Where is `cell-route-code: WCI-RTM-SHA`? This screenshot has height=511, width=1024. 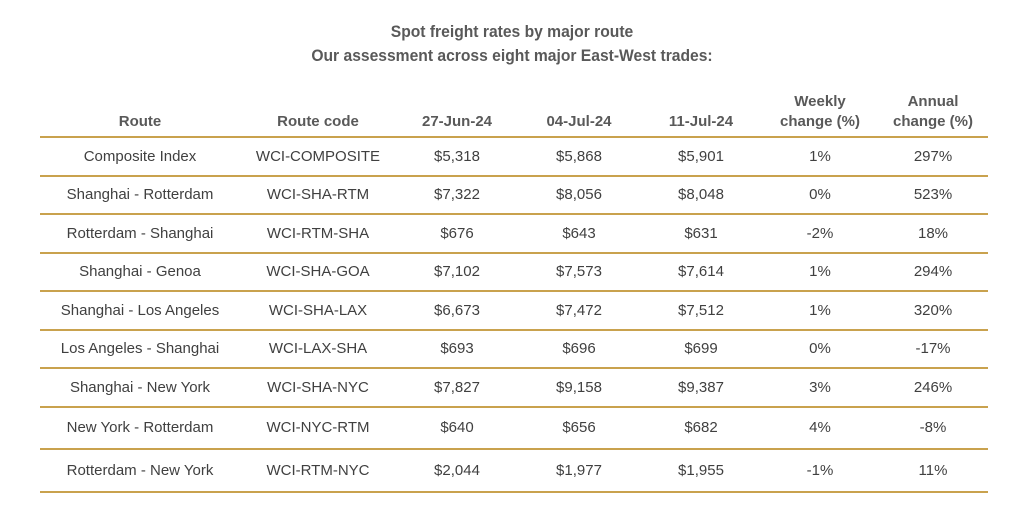
cell-route-code: WCI-RTM-SHA is located at coordinates (318, 233).